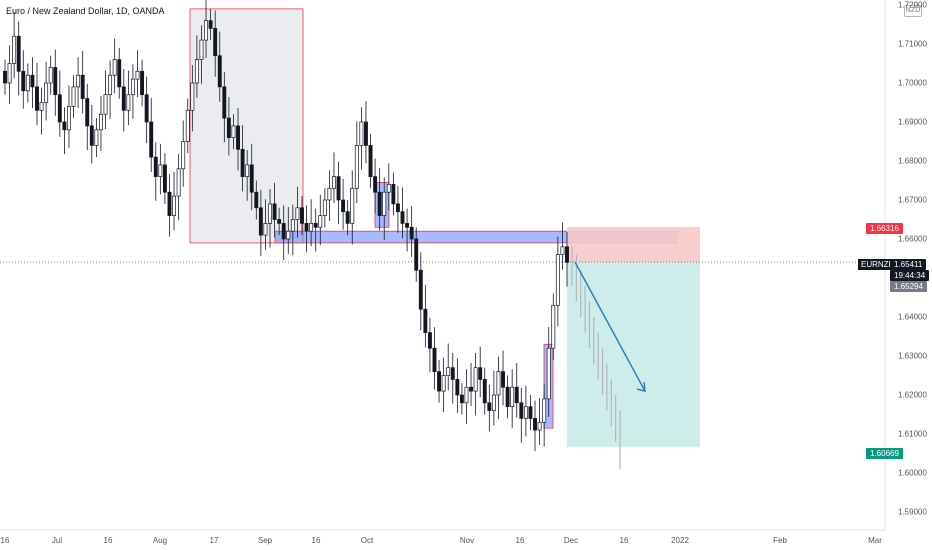  Describe the element at coordinates (467, 540) in the screenshot. I see `time-axis-label: Nov` at that location.